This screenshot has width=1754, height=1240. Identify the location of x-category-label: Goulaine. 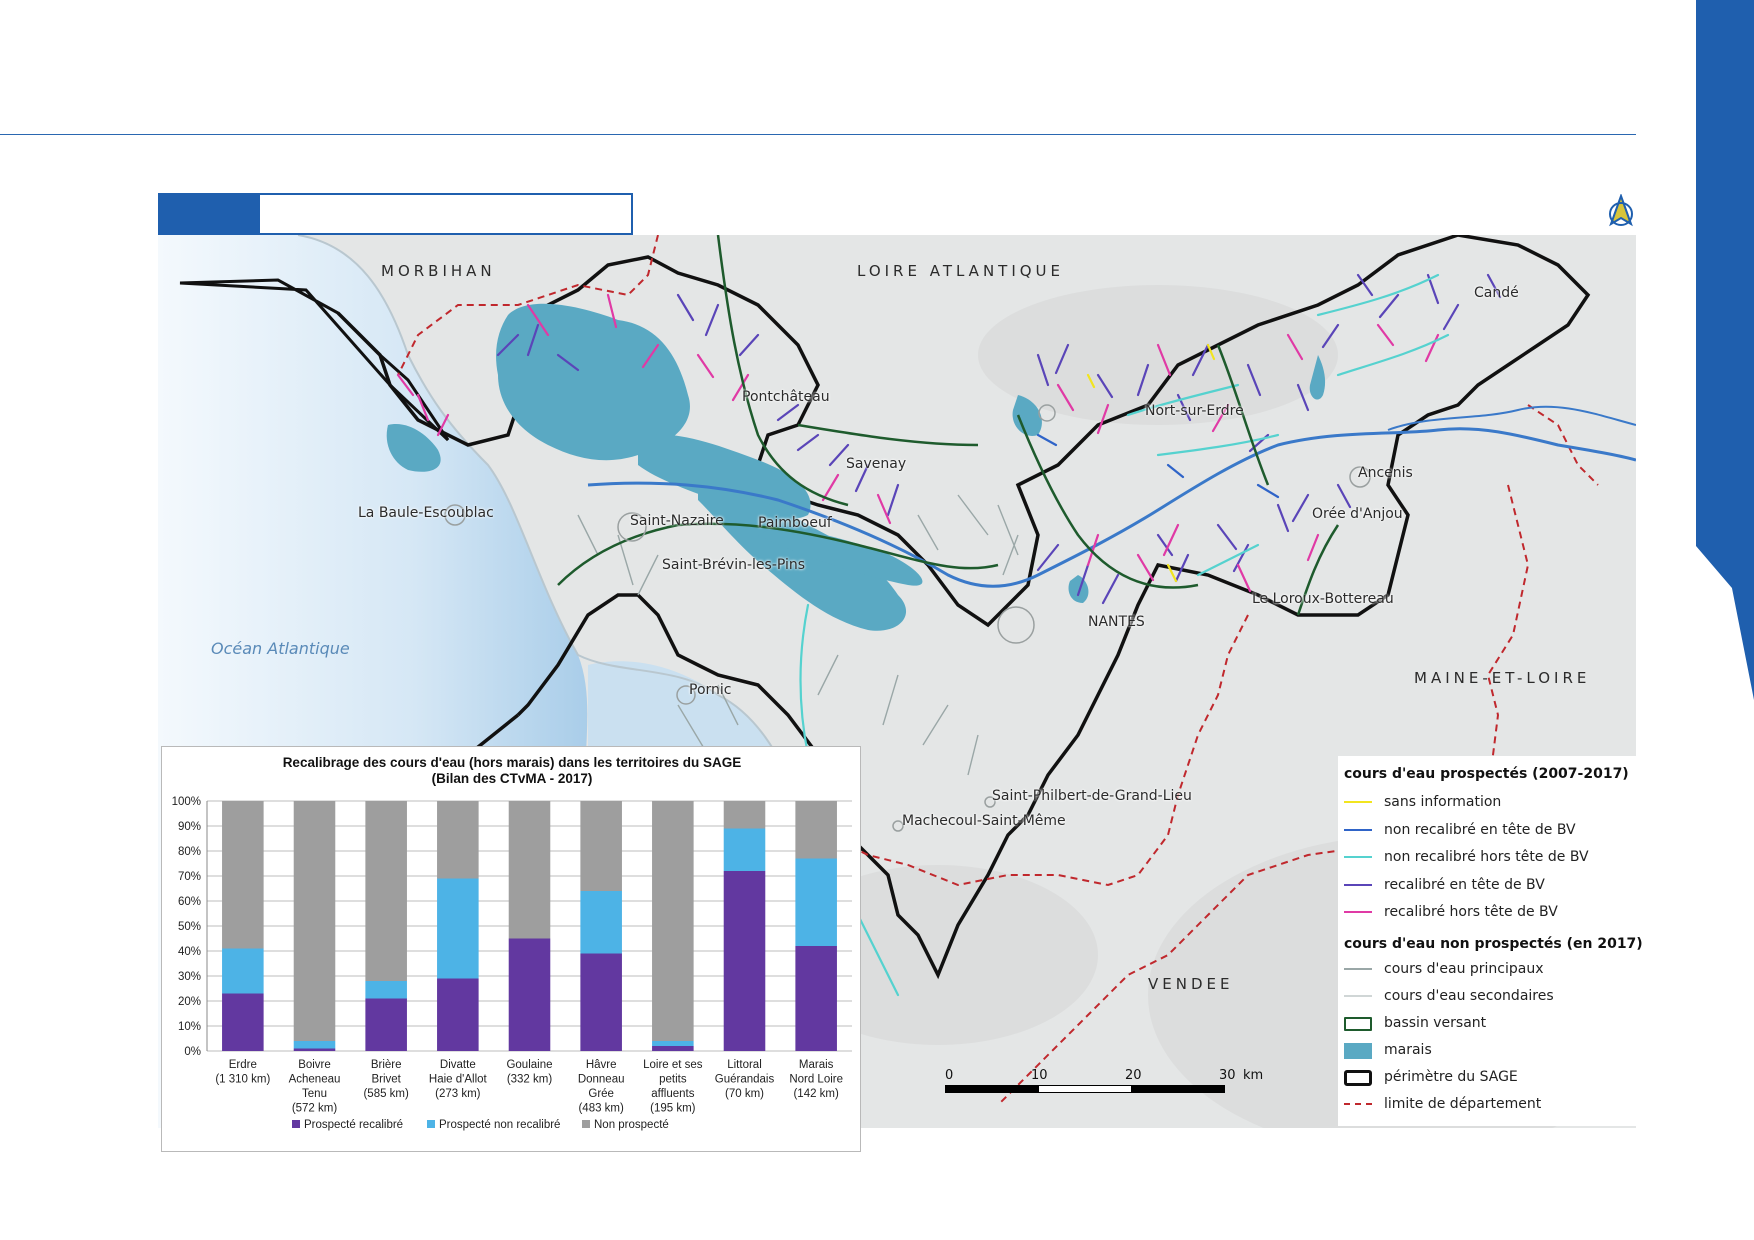
(529, 1065).